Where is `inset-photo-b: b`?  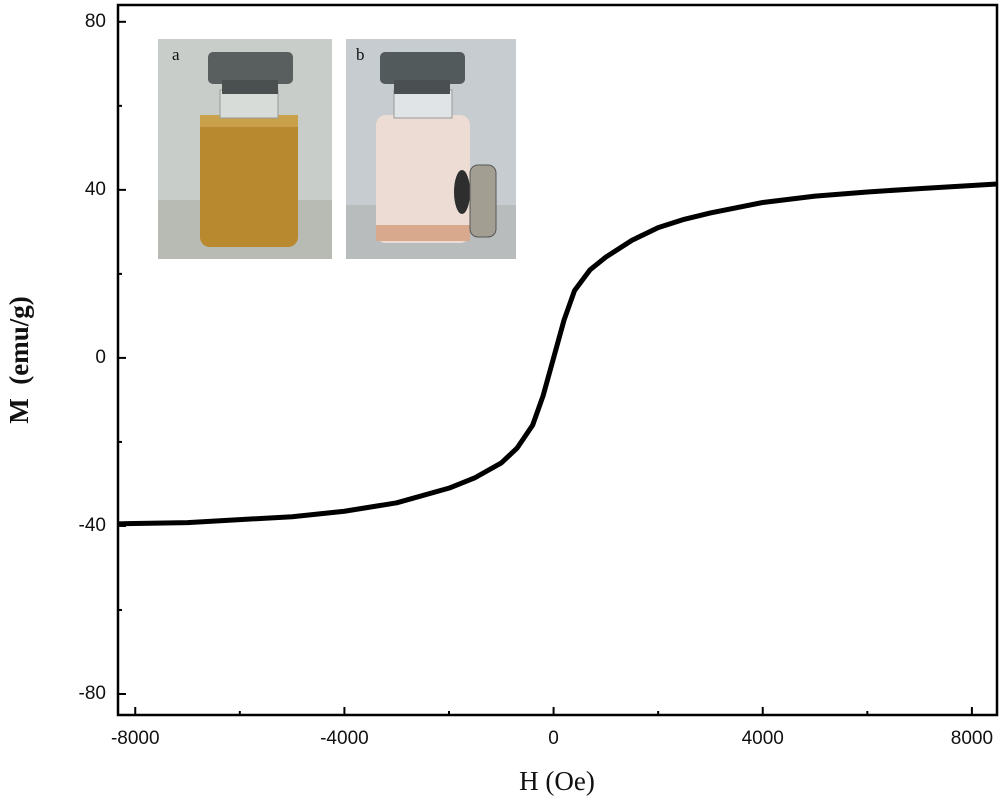
inset-photo-b: b is located at coordinates (431, 149).